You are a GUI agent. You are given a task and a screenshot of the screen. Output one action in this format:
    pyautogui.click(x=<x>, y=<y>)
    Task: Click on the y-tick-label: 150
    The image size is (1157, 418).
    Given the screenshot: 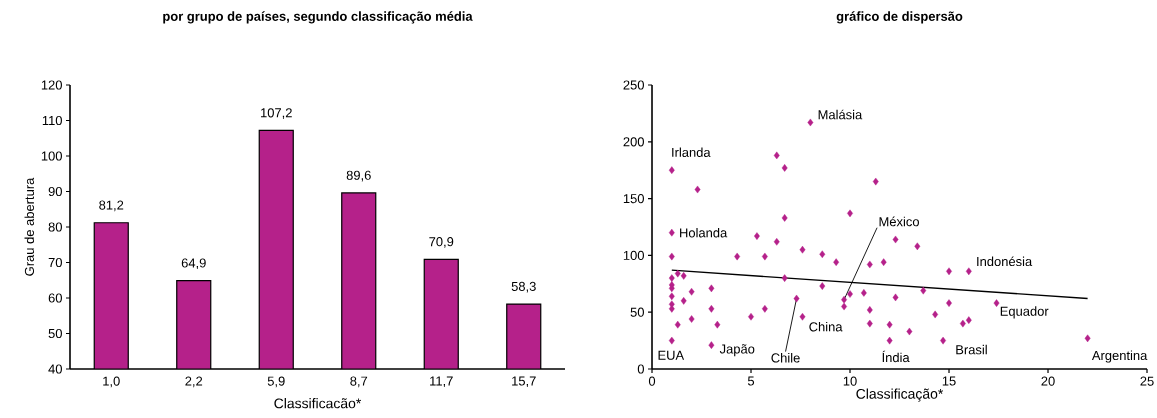 What is the action you would take?
    pyautogui.click(x=633, y=199)
    